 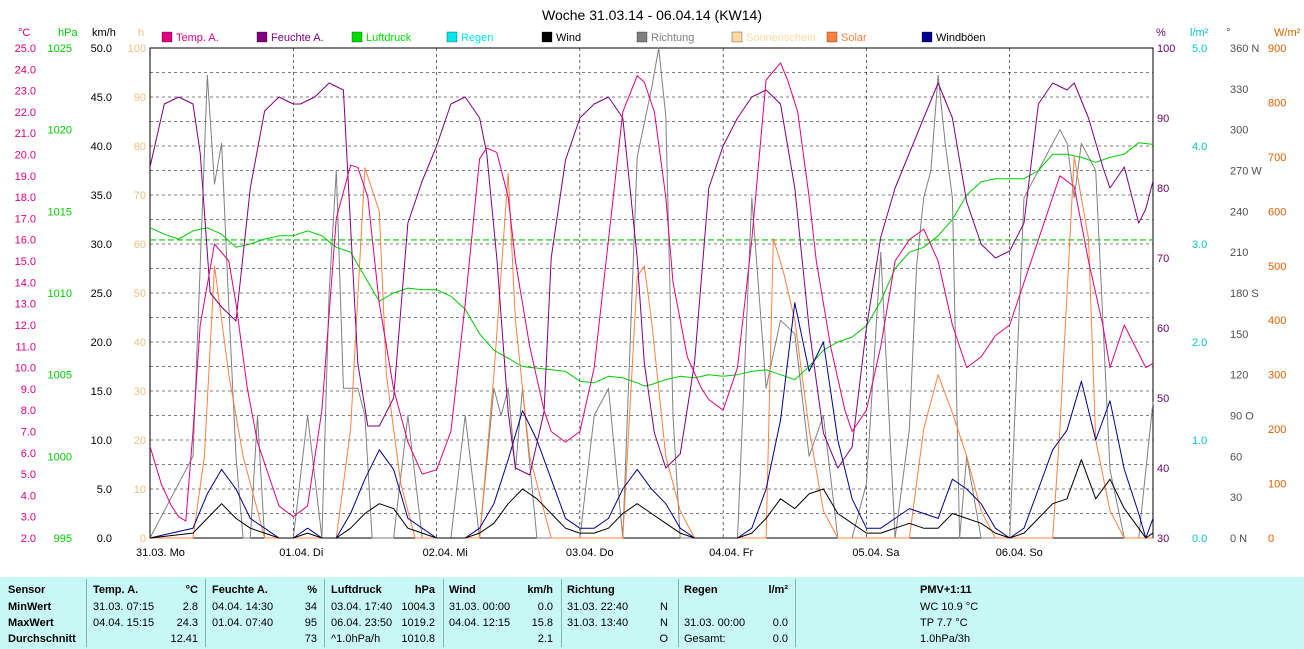 I want to click on tick-label-humidity: 90, so click(x=1163, y=119).